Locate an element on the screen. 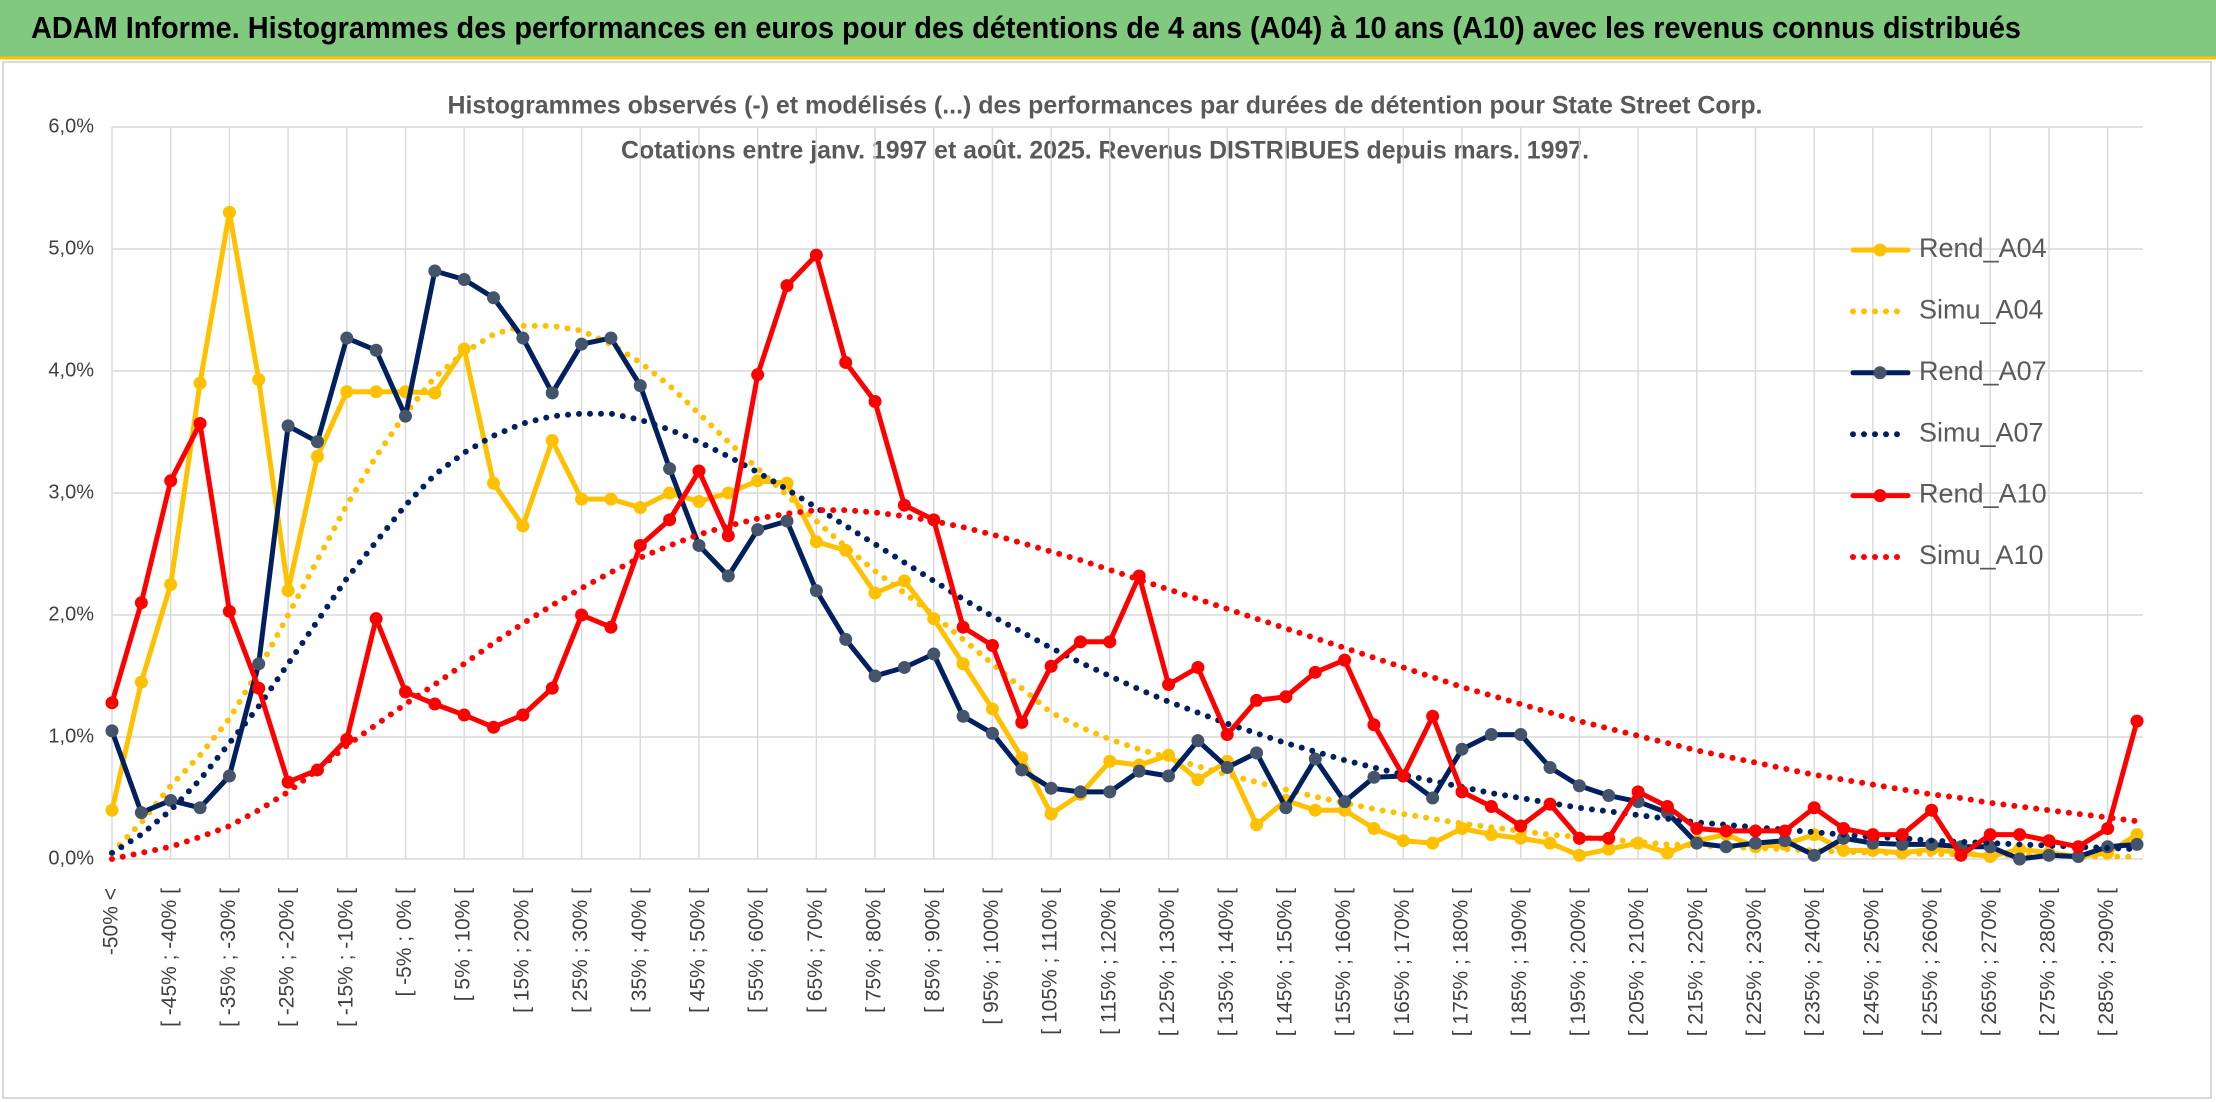  x-tick-label: [ 225% ; 230% [ is located at coordinates (1754, 962).